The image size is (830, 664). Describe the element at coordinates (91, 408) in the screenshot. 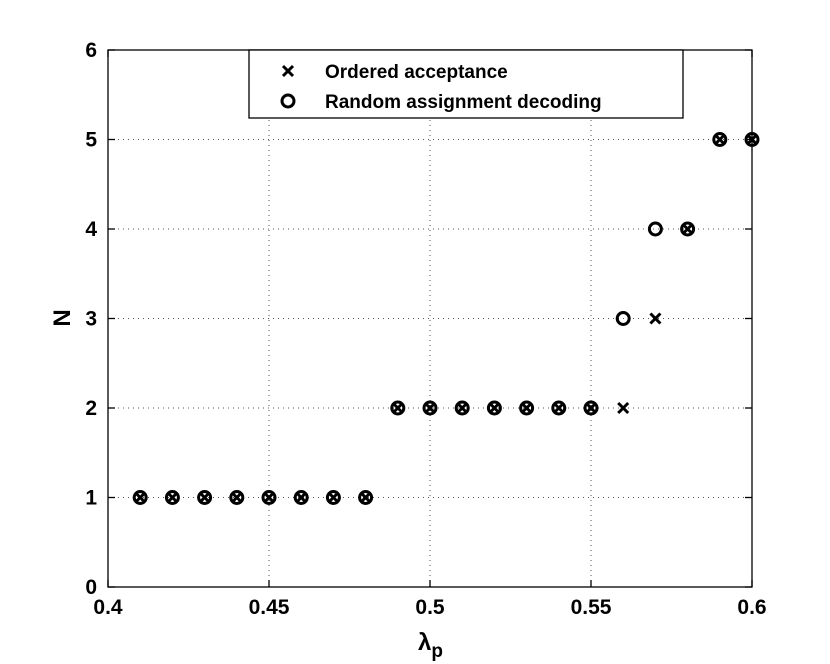

I see `y-tick-label: 2` at that location.